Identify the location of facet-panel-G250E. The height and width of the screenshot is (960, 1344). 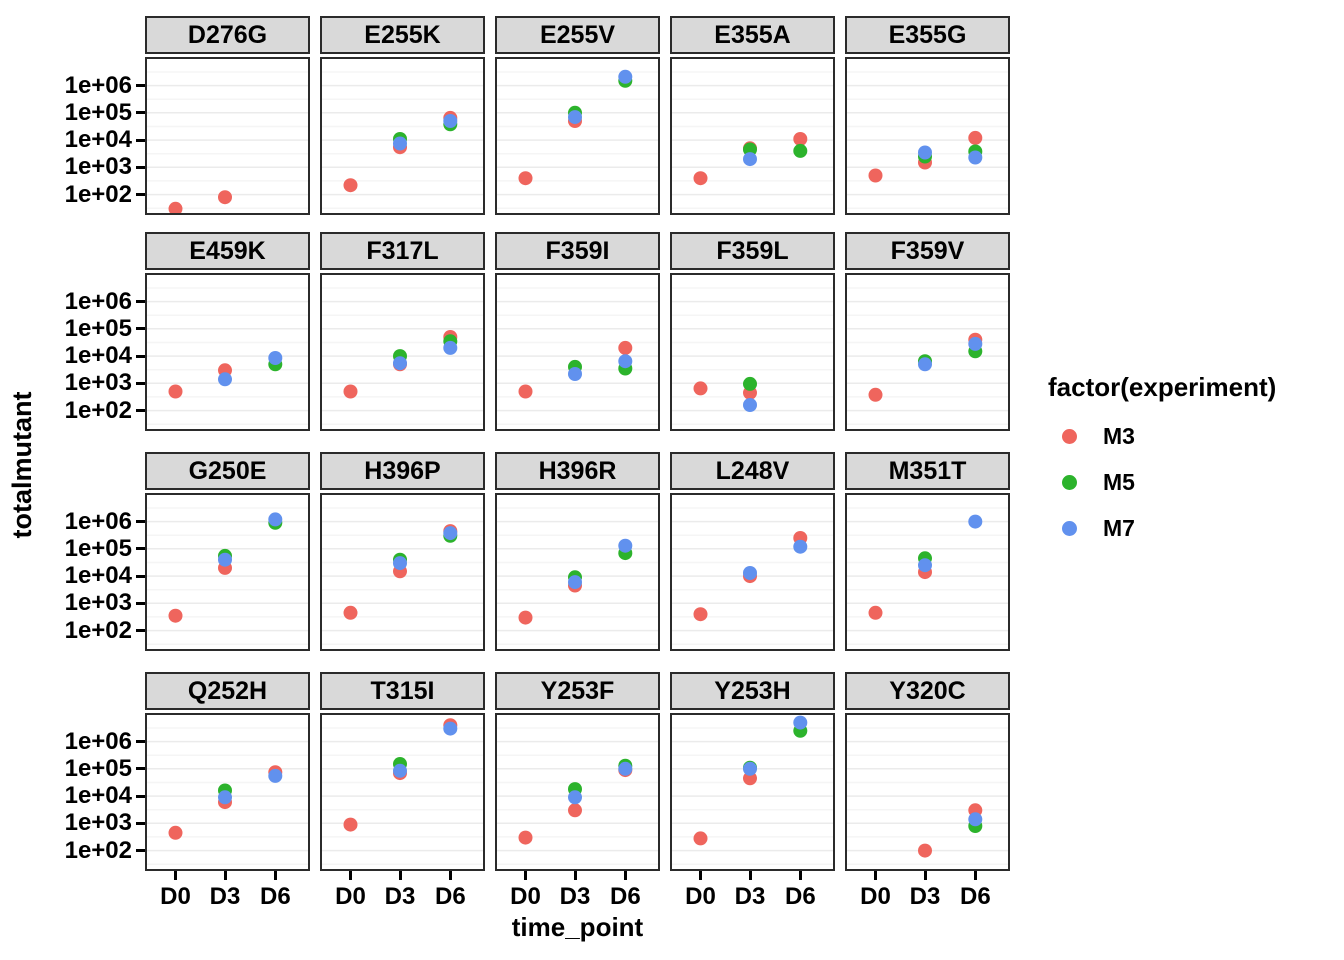
(227, 572).